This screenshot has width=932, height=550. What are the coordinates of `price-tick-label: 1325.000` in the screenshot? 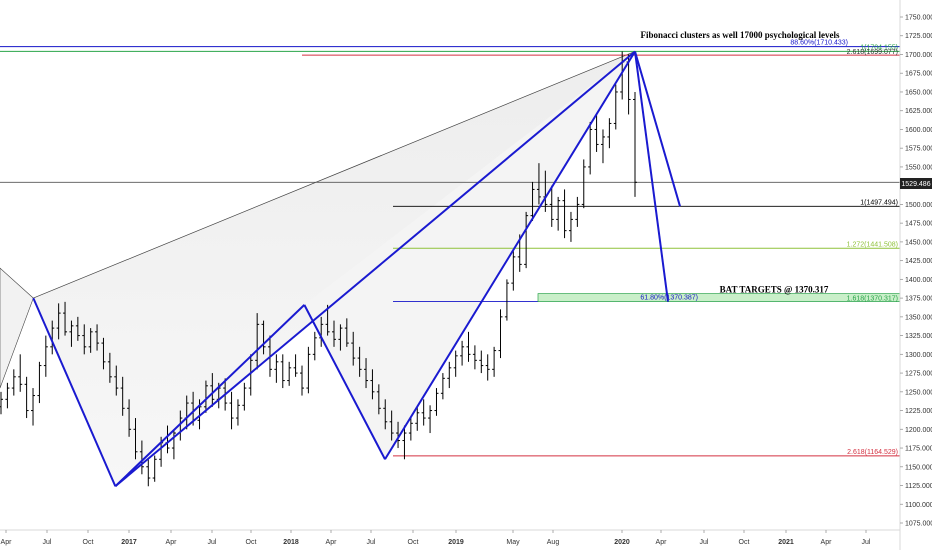 It's located at (918, 336).